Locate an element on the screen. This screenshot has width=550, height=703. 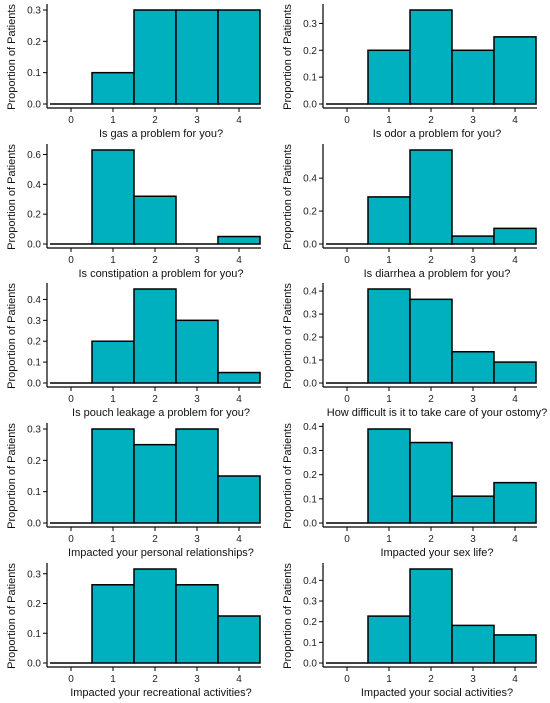
x-axis-title: Impacted your recreational activities? is located at coordinates (161, 693).